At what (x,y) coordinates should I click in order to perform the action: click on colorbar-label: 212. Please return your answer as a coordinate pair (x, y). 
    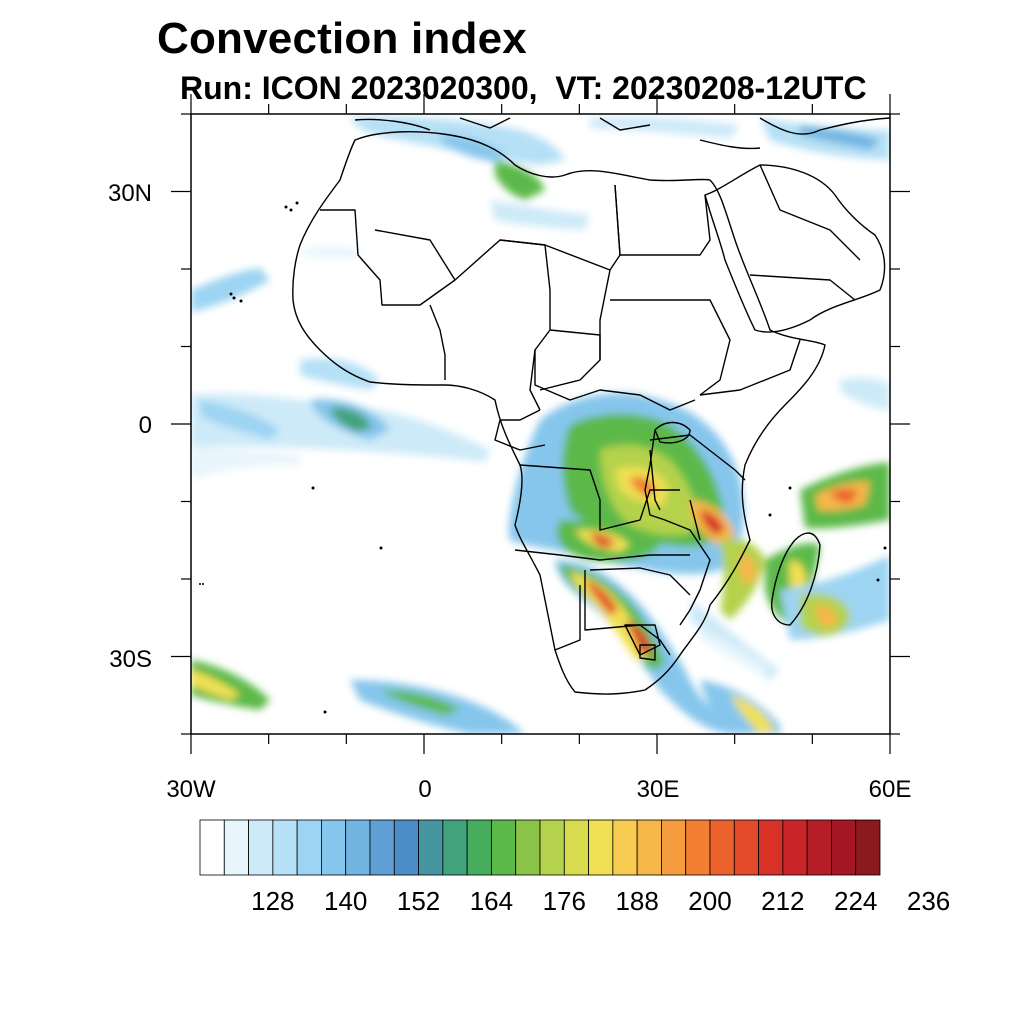
    Looking at the image, I should click on (783, 901).